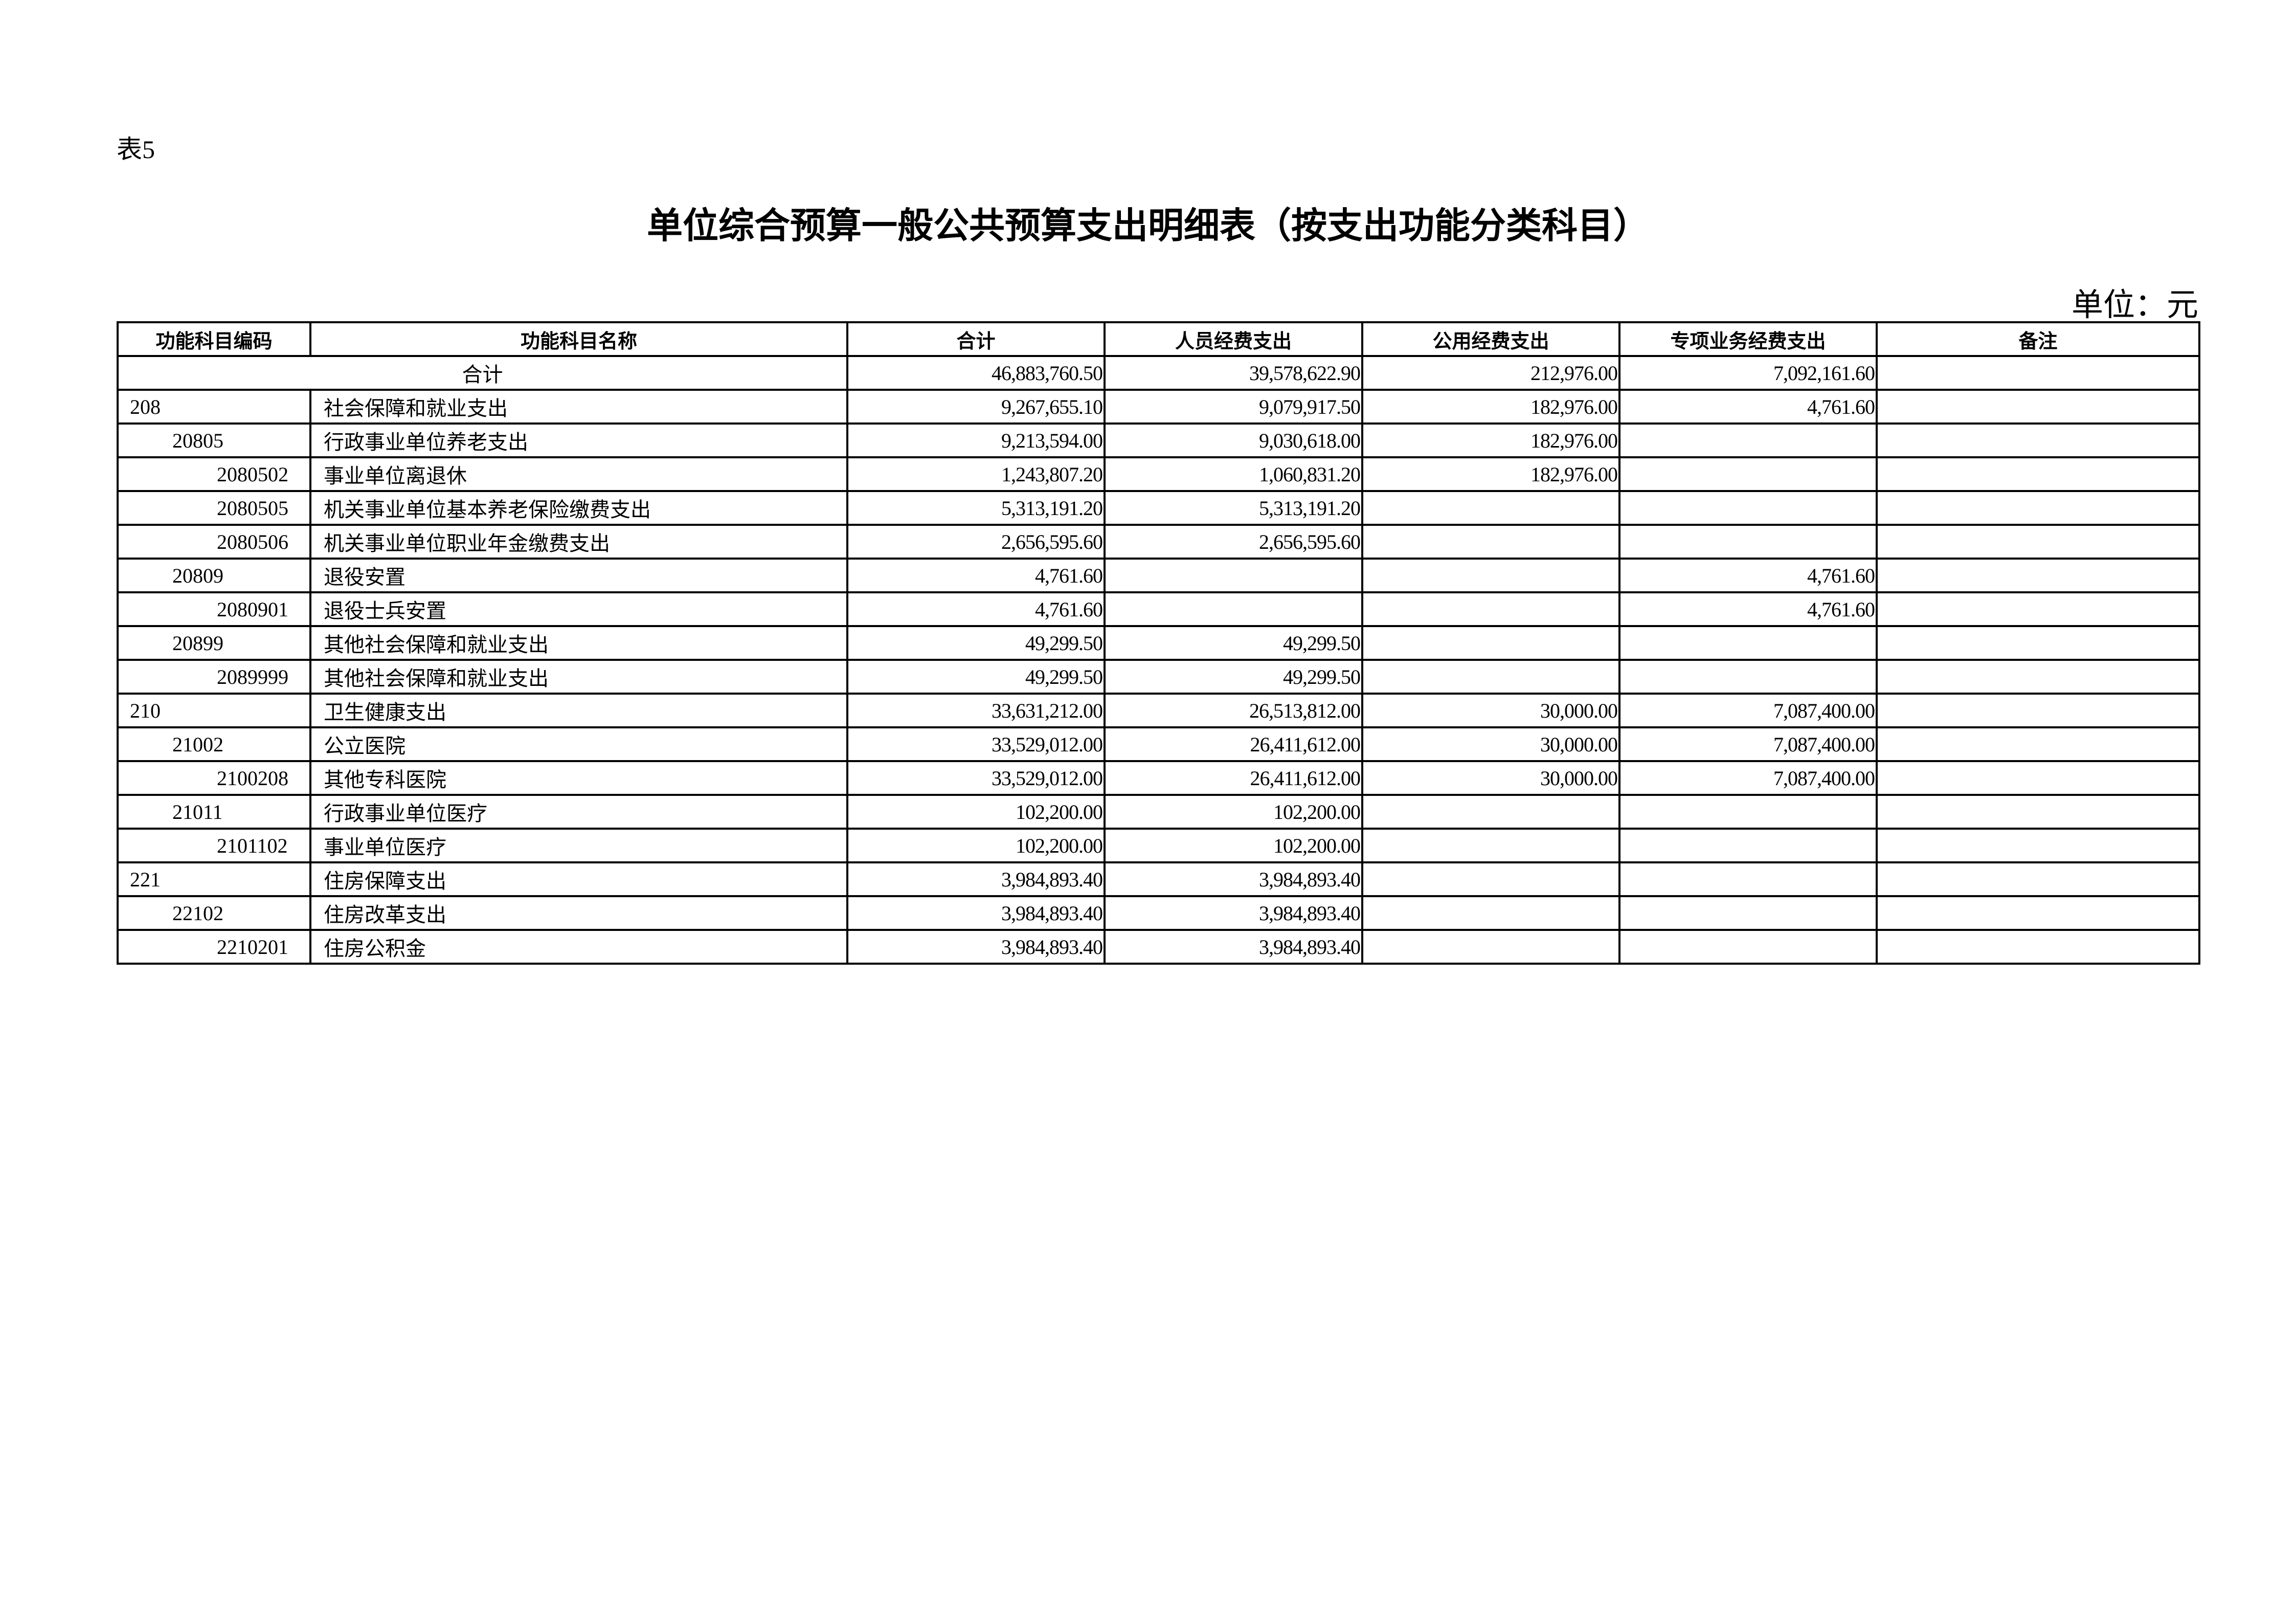 The width and height of the screenshot is (2296, 1624). What do you see at coordinates (214, 407) in the screenshot?
I see `cell-code: 208` at bounding box center [214, 407].